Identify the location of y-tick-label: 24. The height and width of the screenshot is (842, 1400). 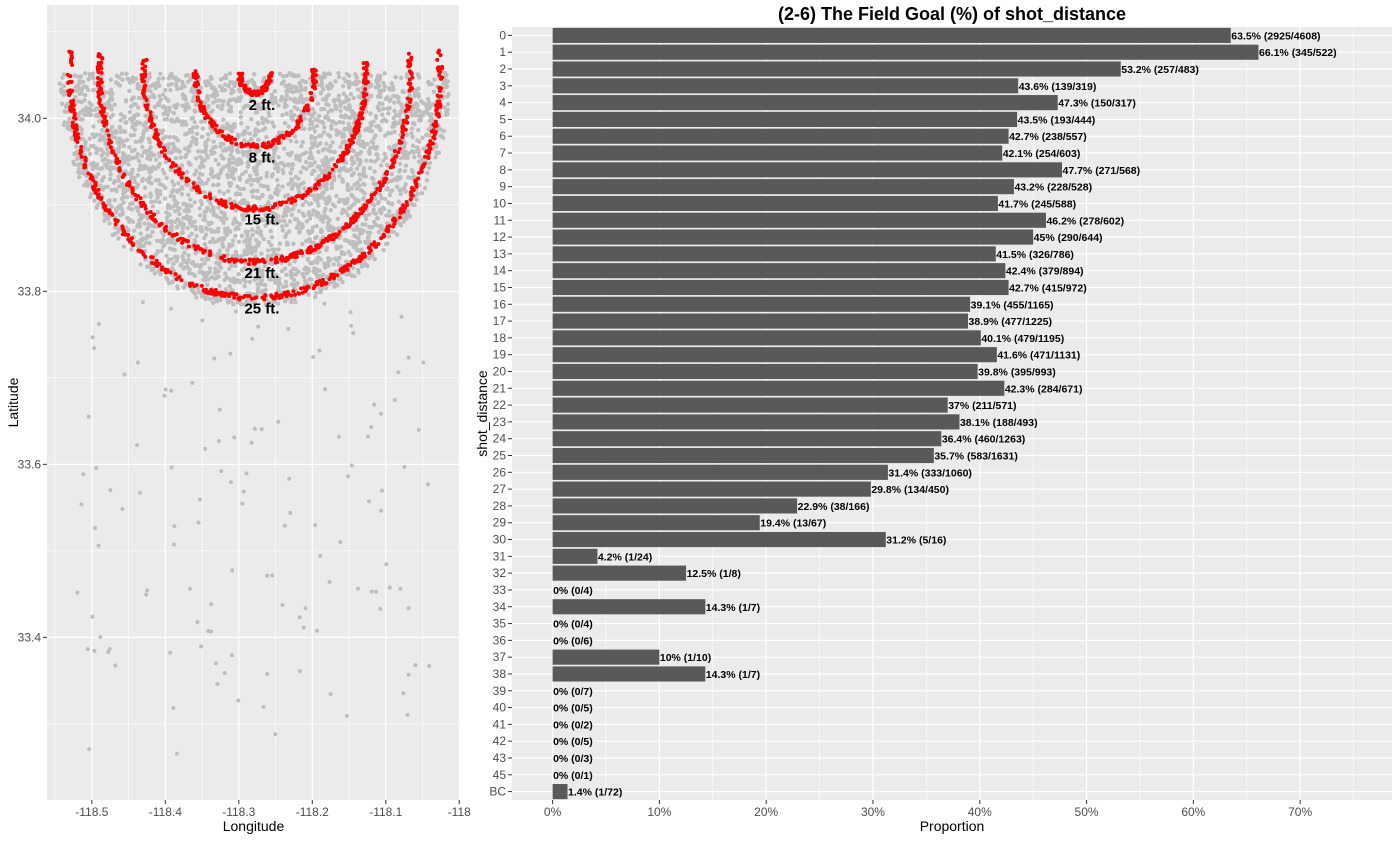
(500, 439).